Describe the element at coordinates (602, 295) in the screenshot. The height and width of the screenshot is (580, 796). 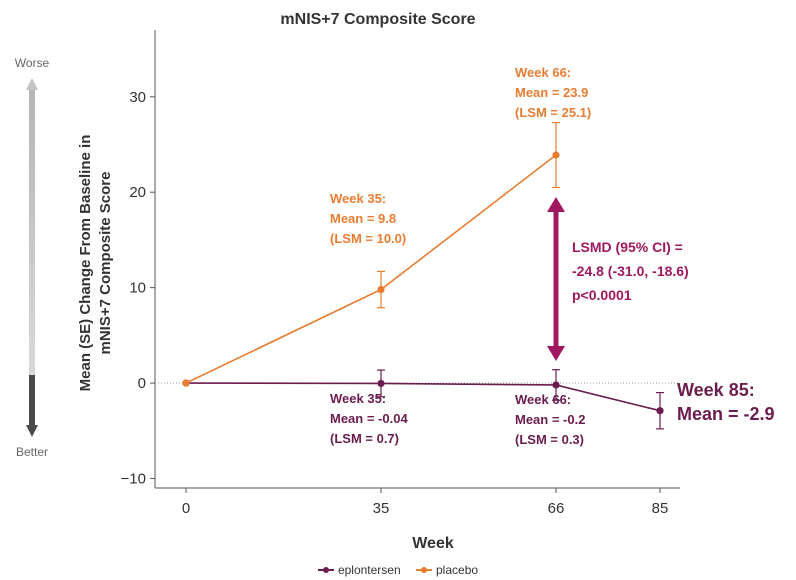
I see `difference-label: p<0.0001` at that location.